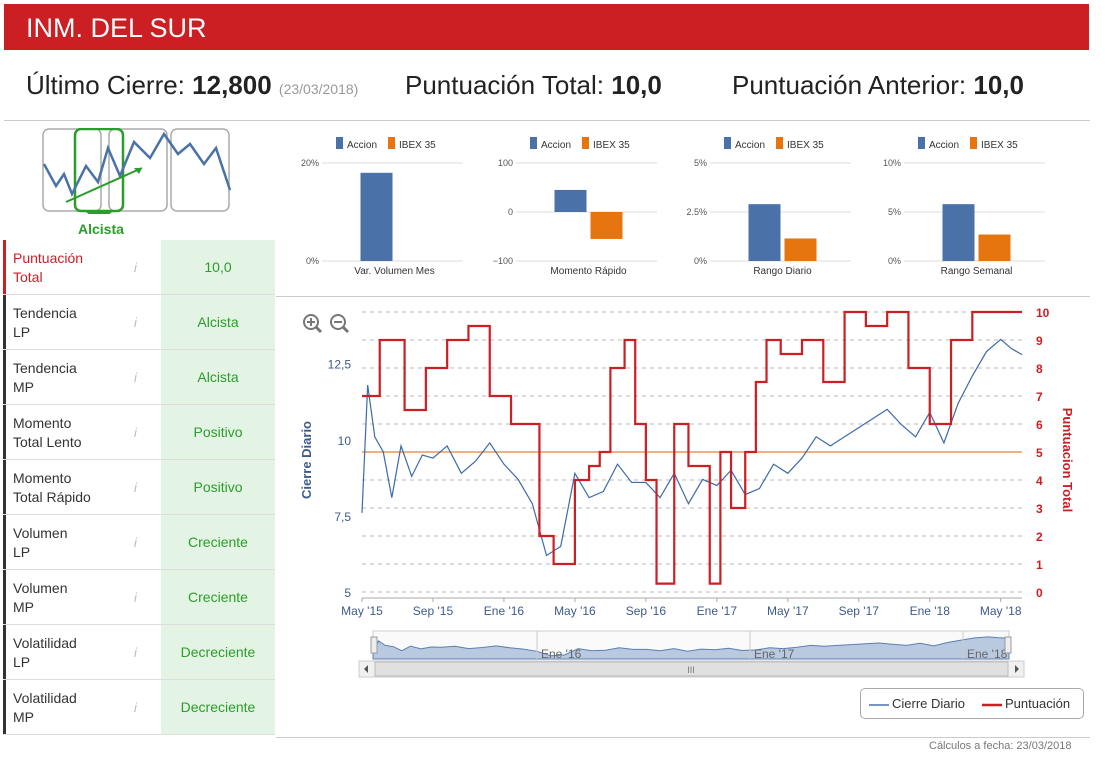  What do you see at coordinates (310, 163) in the screenshot?
I see `tick-label: 20%` at bounding box center [310, 163].